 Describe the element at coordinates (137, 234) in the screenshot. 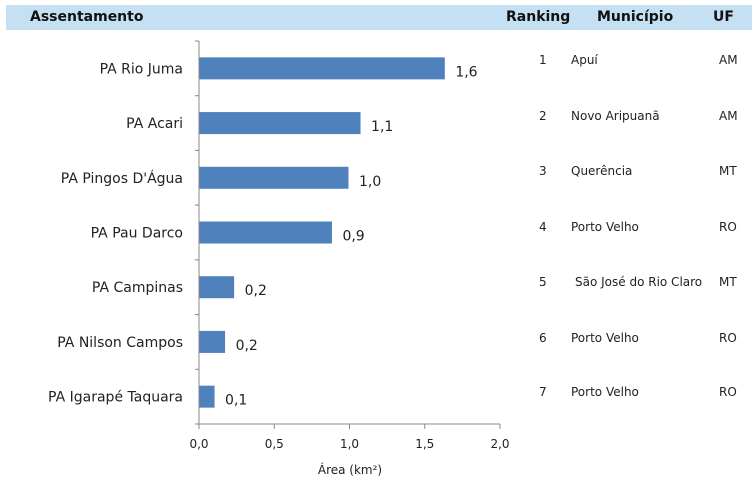

I see `category-label: PA Pau Darco` at that location.